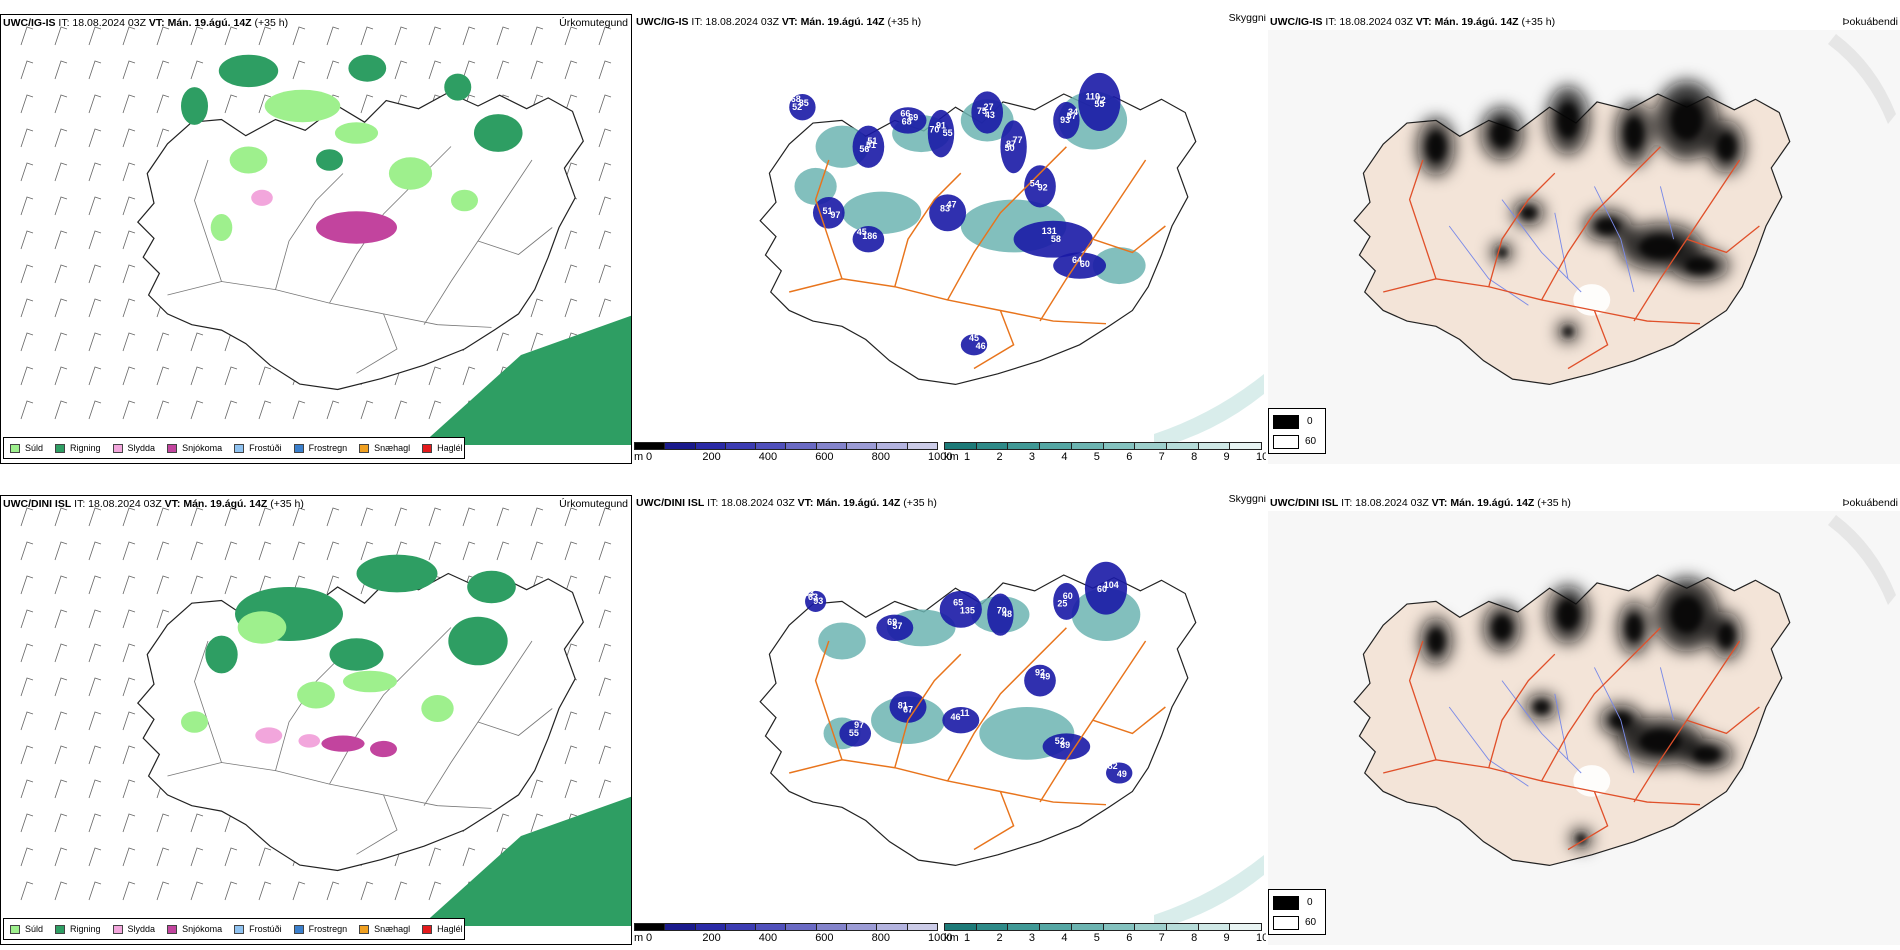  What do you see at coordinates (1096, 457) in the screenshot?
I see `colorbar-tick: 5` at bounding box center [1096, 457].